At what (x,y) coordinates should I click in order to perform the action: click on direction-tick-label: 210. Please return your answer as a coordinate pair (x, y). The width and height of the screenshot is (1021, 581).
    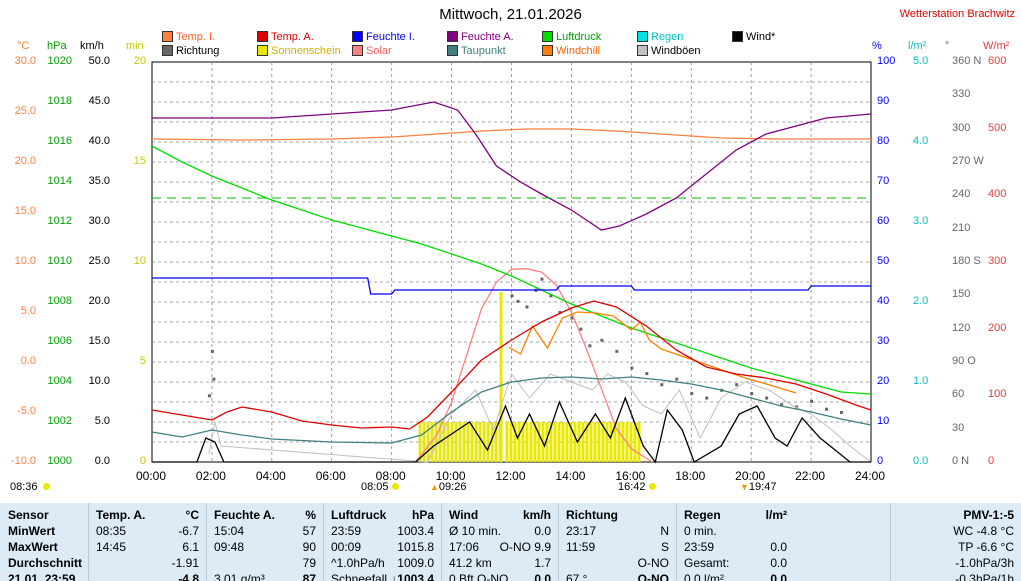
    Looking at the image, I should click on (961, 227).